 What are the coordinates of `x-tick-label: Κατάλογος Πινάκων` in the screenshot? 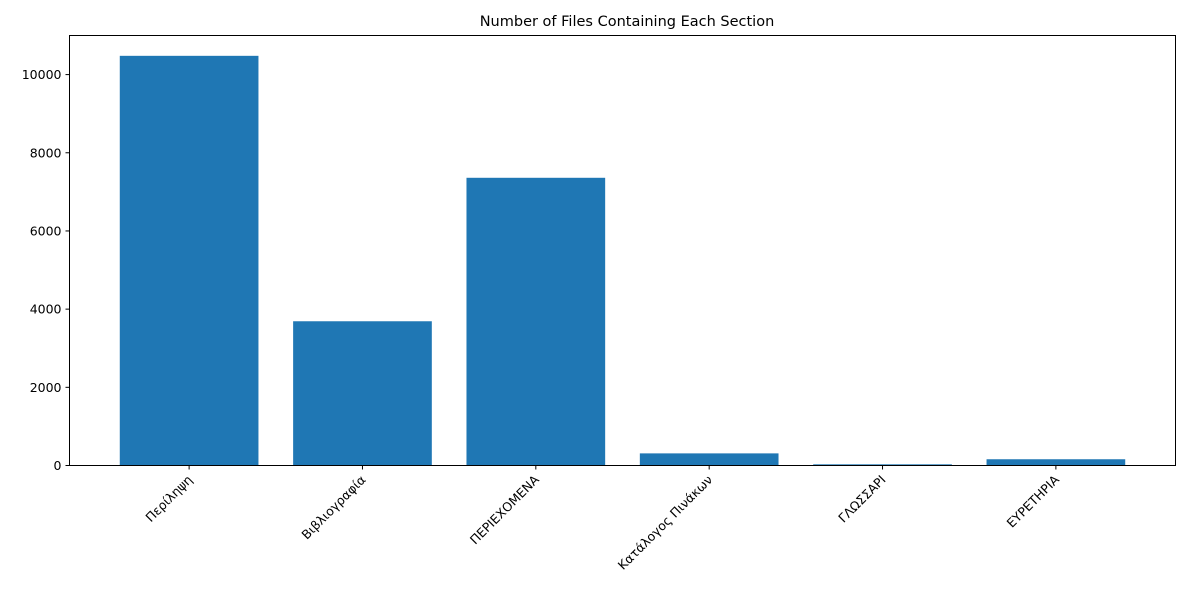 It's located at (665, 522).